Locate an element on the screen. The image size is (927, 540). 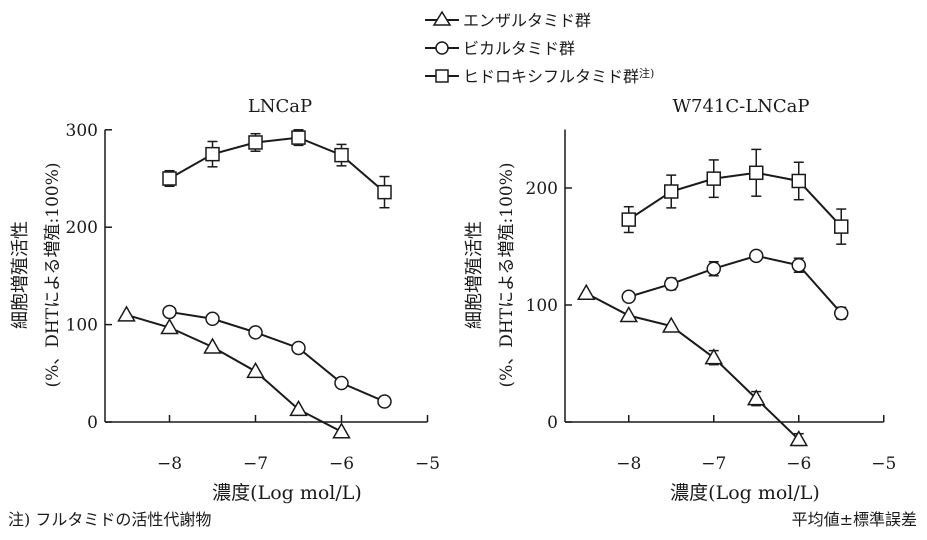
legend-label: ビカルタミド群 is located at coordinates (519, 48).